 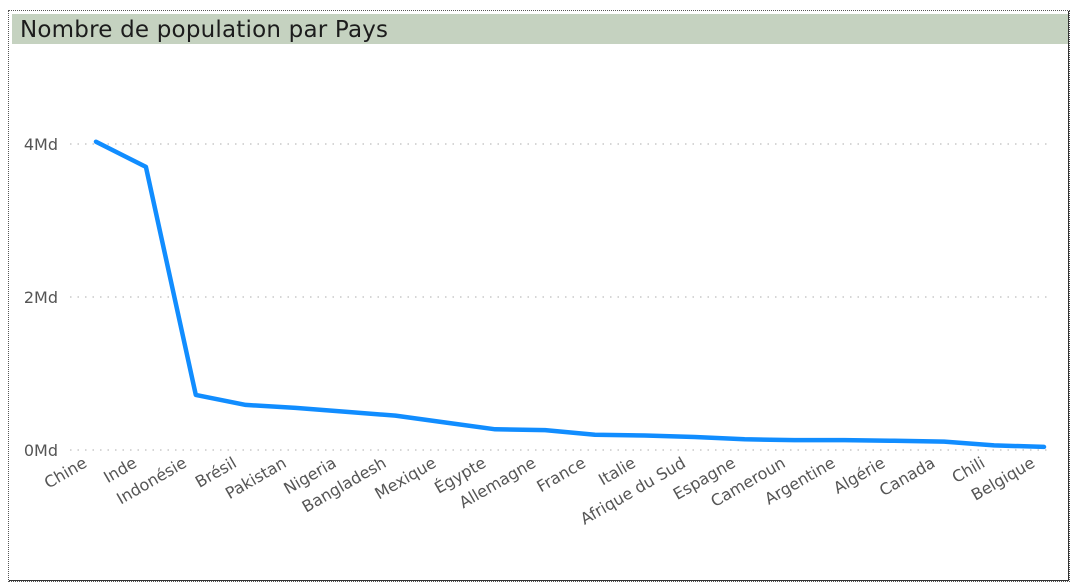 I want to click on x-tick-label: France, so click(x=561, y=474).